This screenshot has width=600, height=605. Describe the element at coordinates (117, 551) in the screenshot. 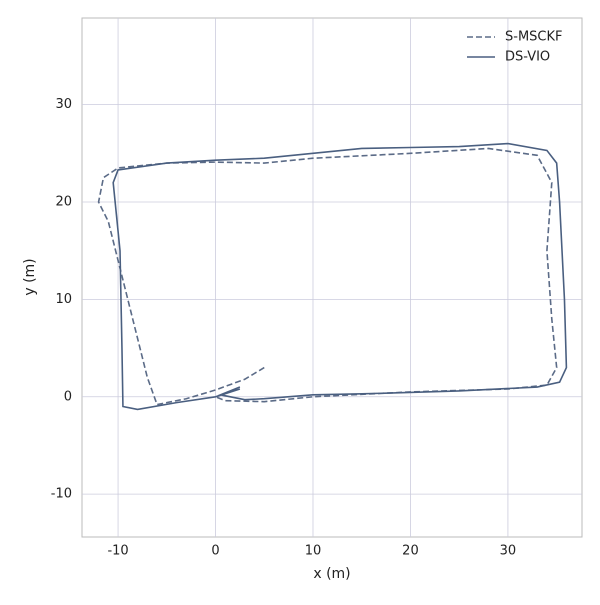

I see `x-tick-label: -10` at that location.